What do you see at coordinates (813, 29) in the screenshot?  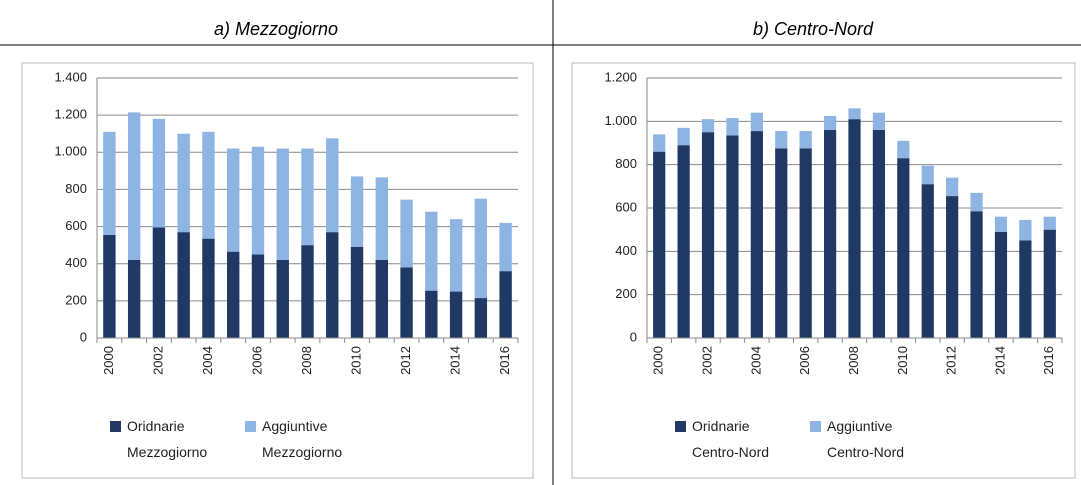 I see `chart-title: b) Centro-Nord` at bounding box center [813, 29].